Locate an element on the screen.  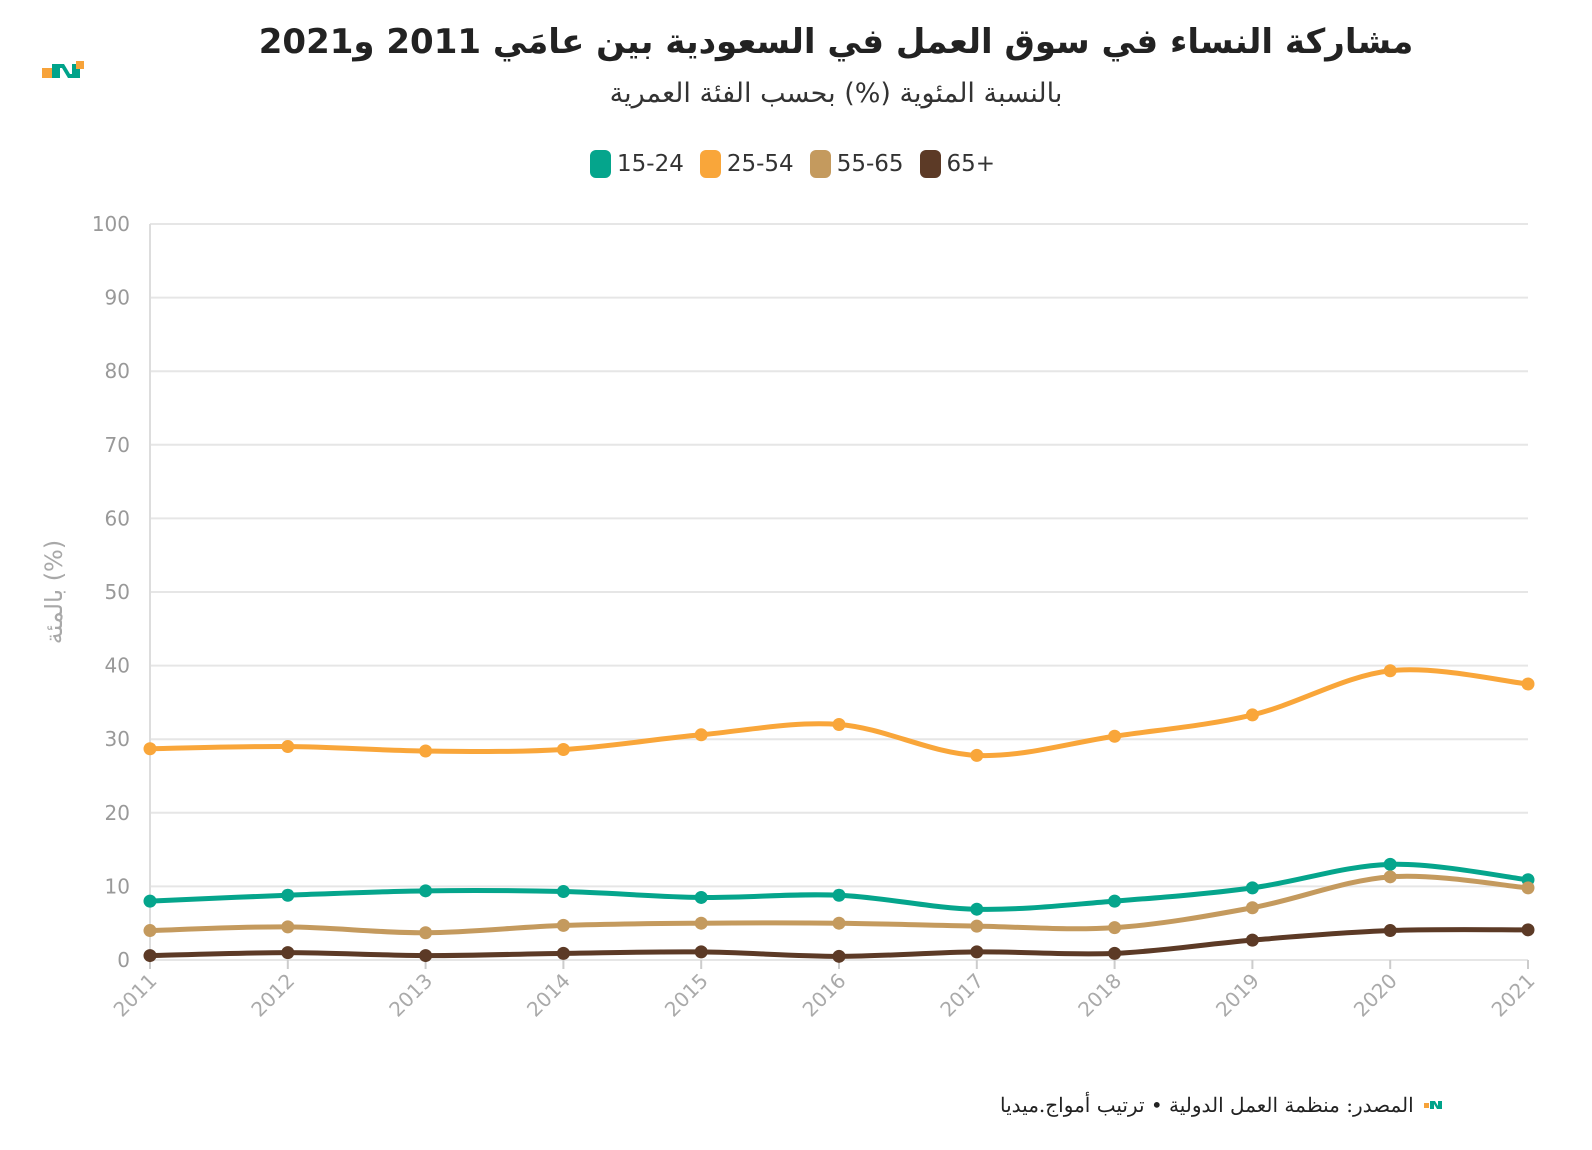
data-point-15-24-2020 is located at coordinates (1390, 864).